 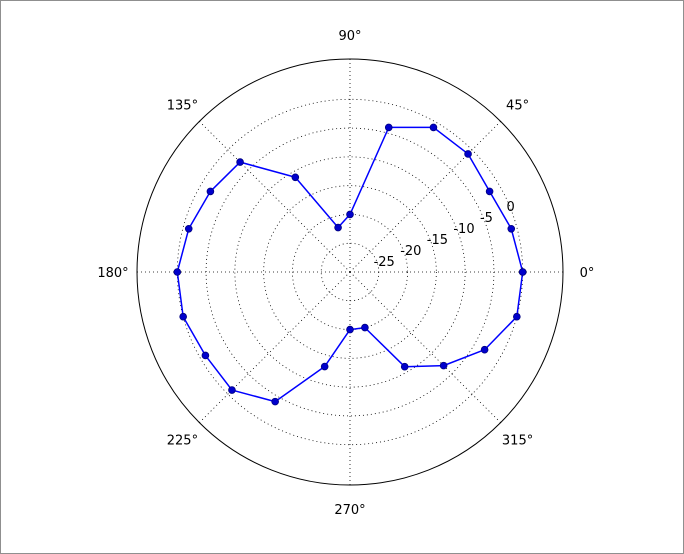 What do you see at coordinates (182, 441) in the screenshot?
I see `theta-tick-label-225: 225°` at bounding box center [182, 441].